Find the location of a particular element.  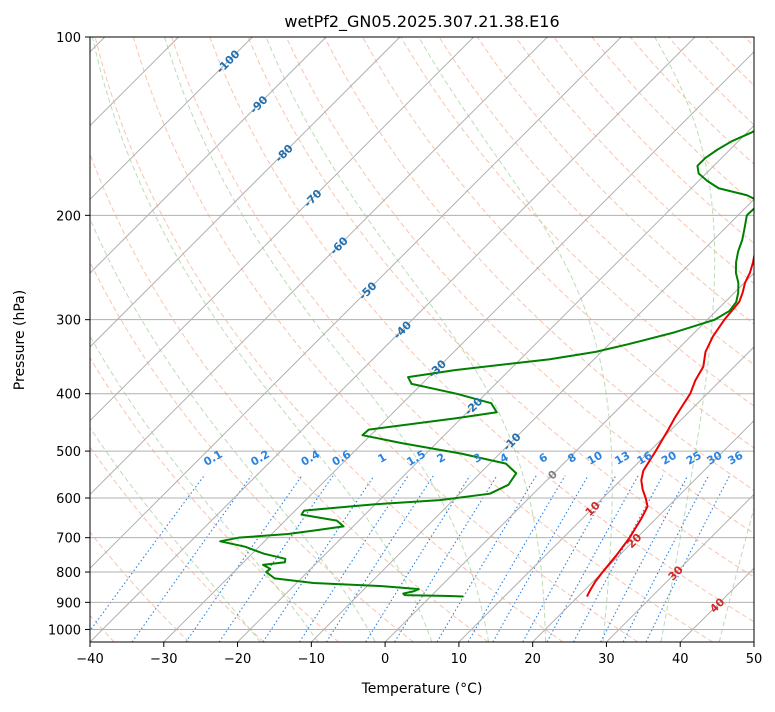

x-tick-label: 40 is located at coordinates (680, 659).